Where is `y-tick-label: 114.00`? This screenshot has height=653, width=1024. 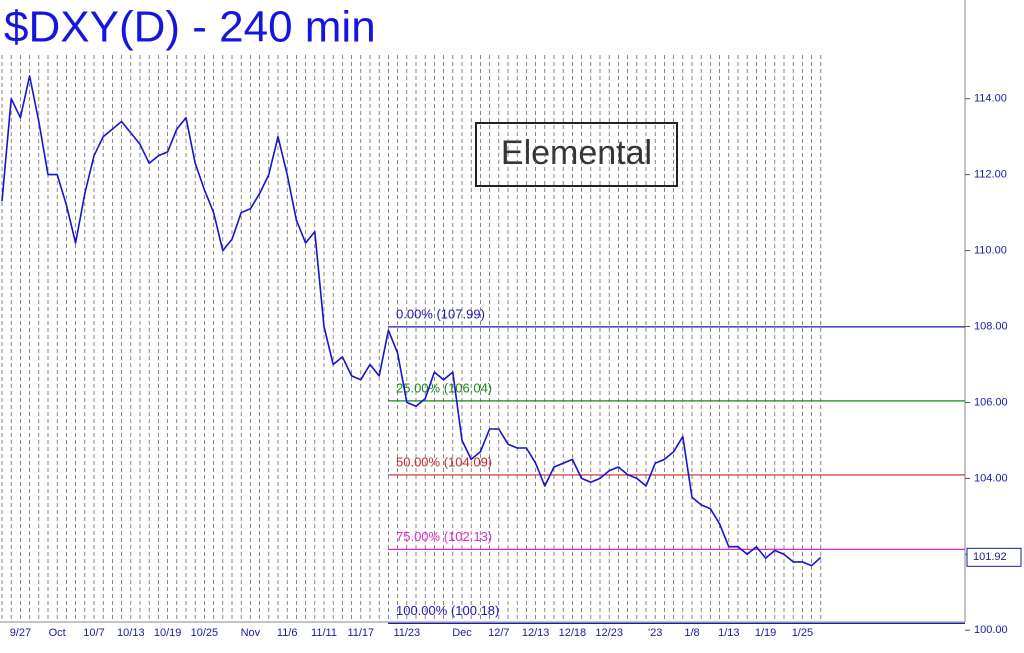
y-tick-label: 114.00 is located at coordinates (990, 99).